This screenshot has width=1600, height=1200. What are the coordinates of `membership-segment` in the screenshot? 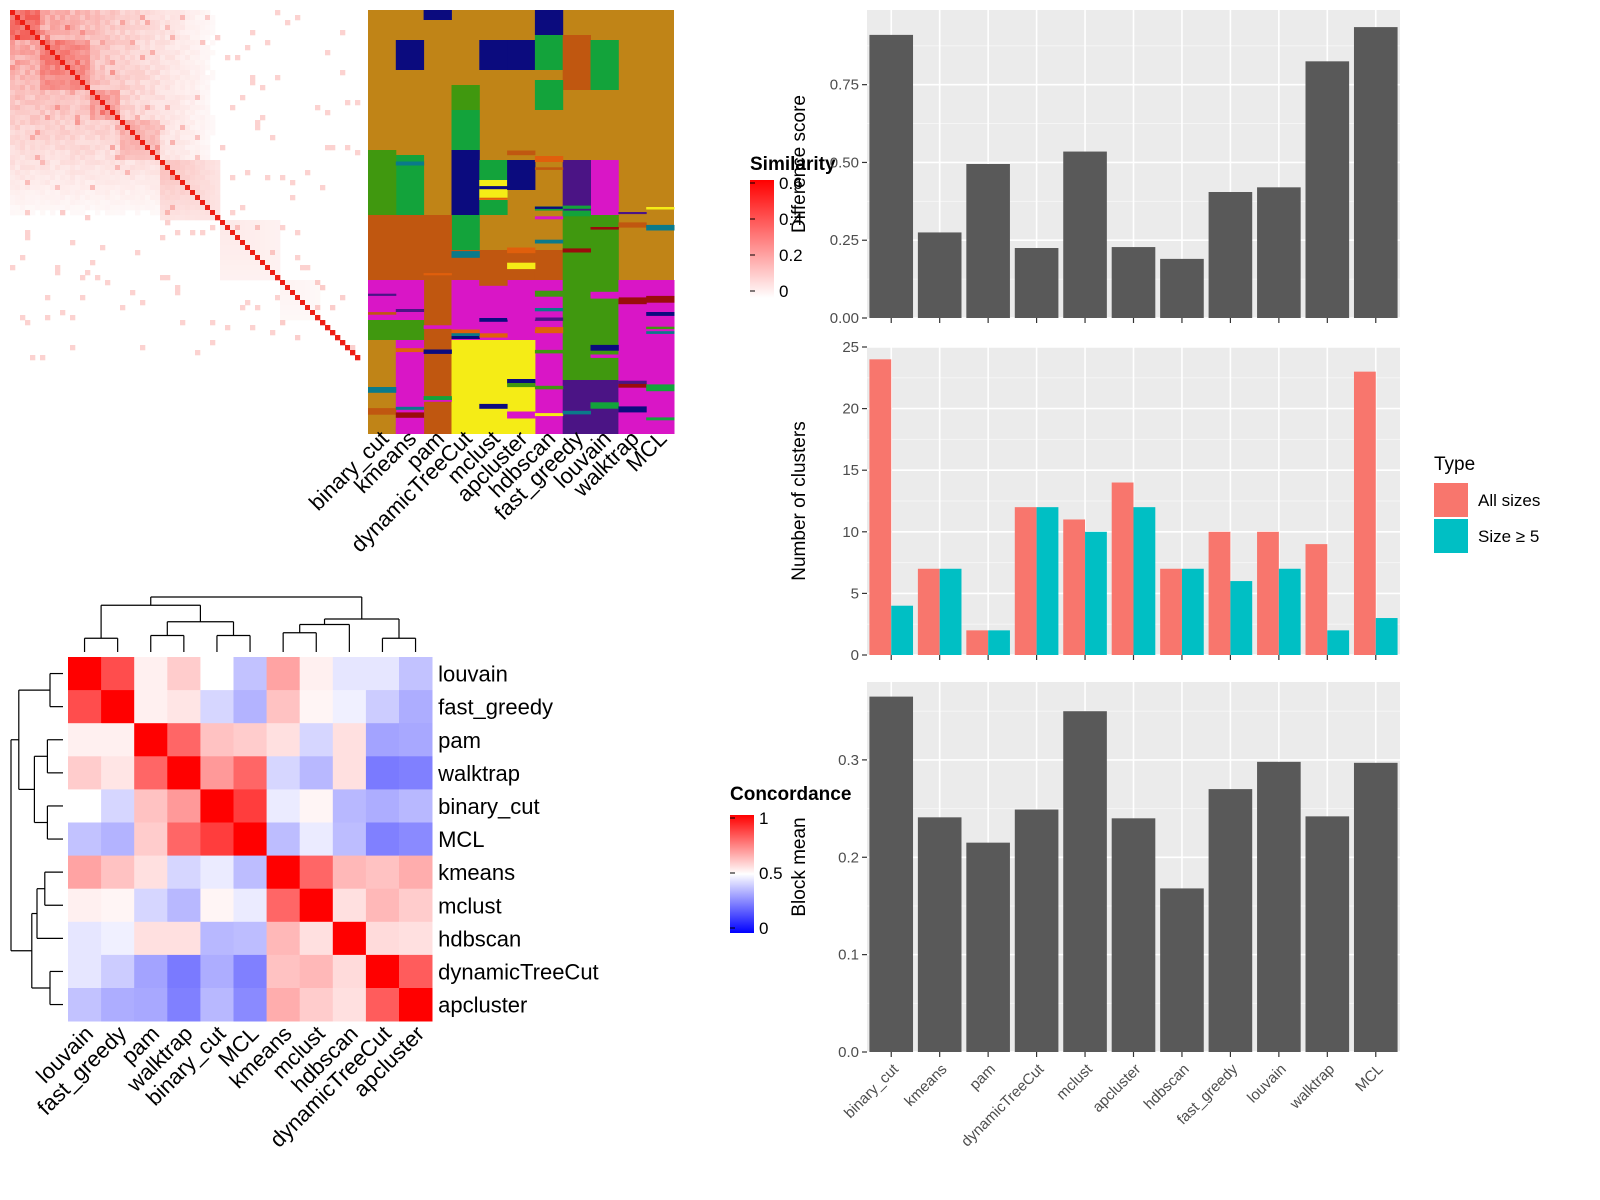 It's located at (632, 330).